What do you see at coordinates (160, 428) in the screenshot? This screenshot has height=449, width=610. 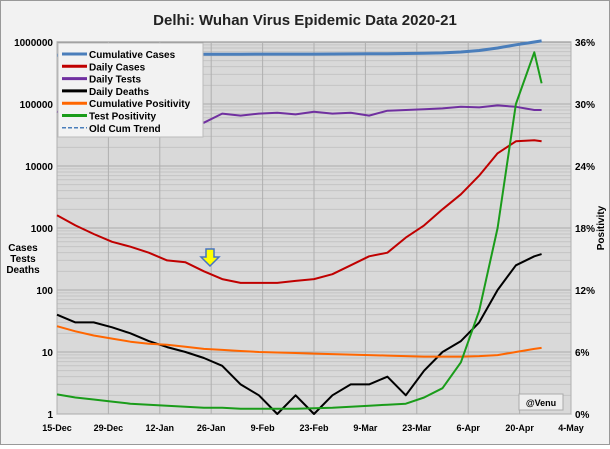 I see `x-tick-label: 12-Jan` at bounding box center [160, 428].